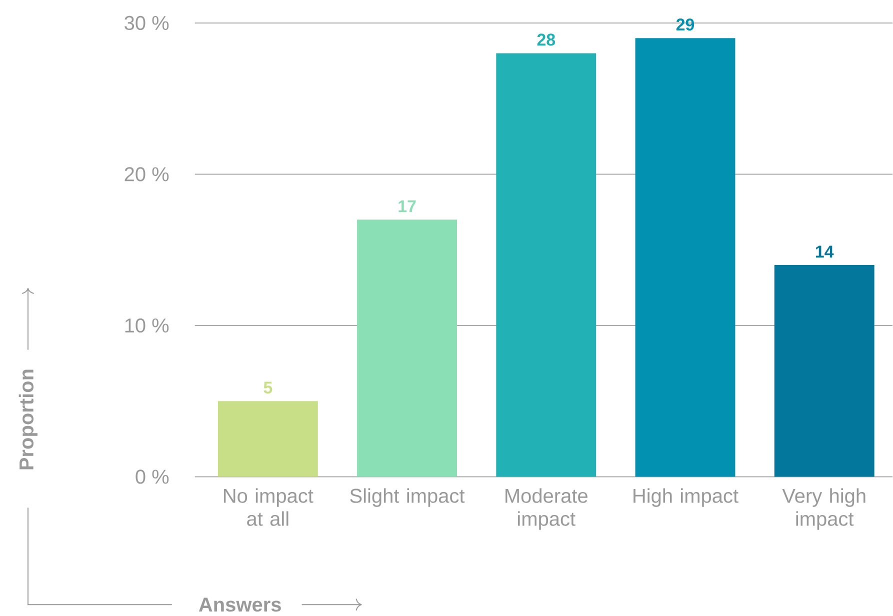  What do you see at coordinates (152, 477) in the screenshot?
I see `y-tick-label: 0 %` at bounding box center [152, 477].